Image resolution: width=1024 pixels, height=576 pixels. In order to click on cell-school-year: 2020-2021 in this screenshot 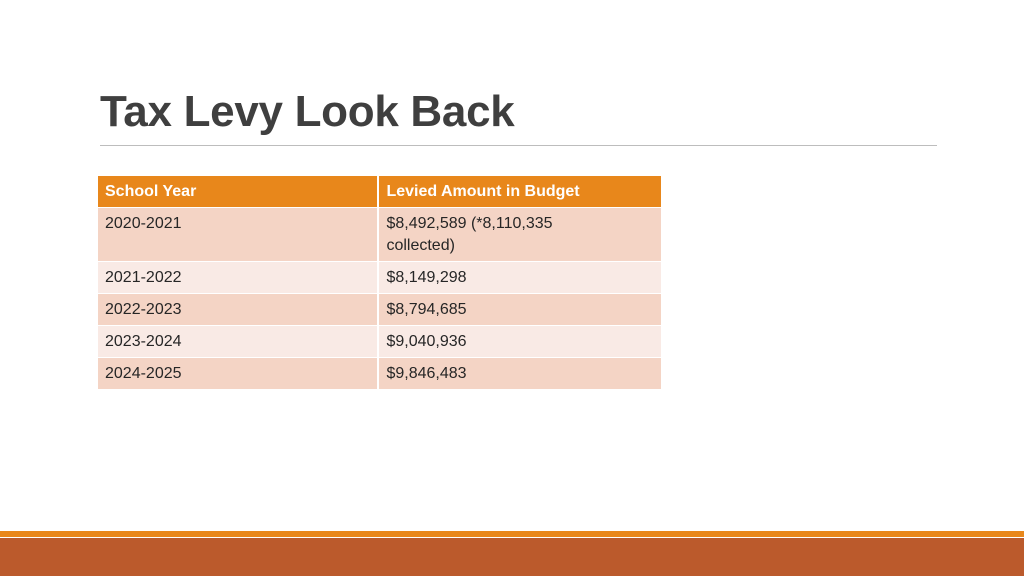, I will do `click(239, 235)`.